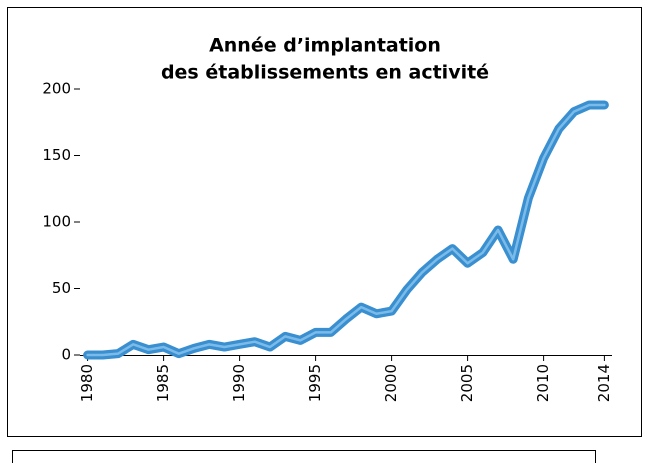 The height and width of the screenshot is (463, 655). What do you see at coordinates (325, 46) in the screenshot?
I see `chart-title: Année d’implantation` at bounding box center [325, 46].